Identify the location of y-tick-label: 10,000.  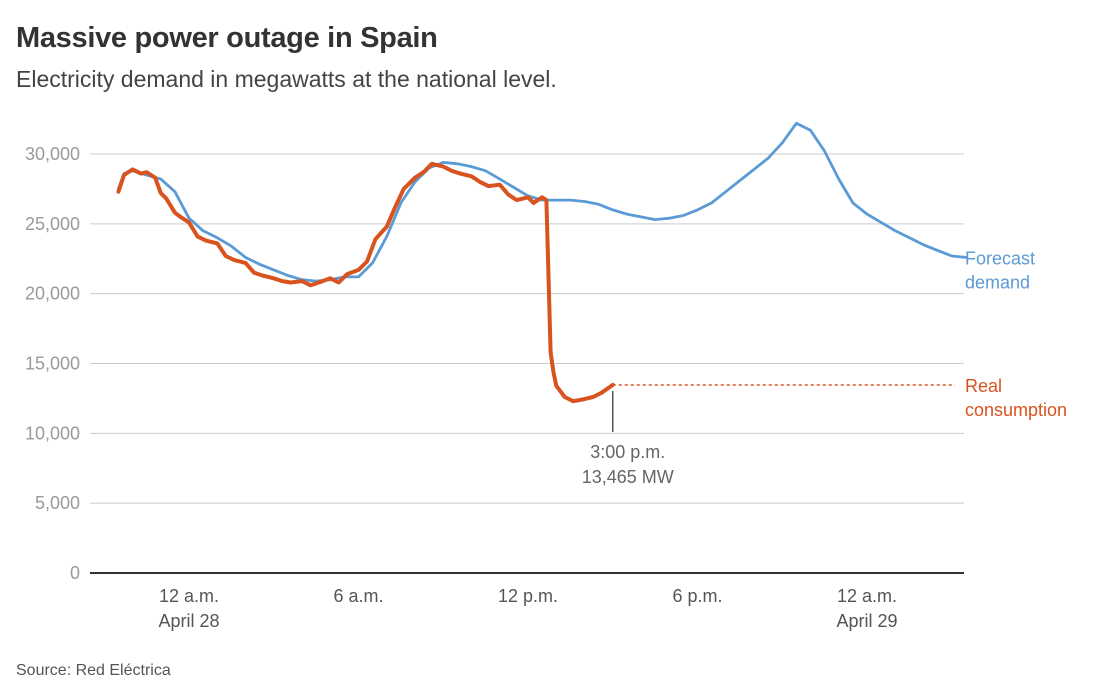
(52, 433).